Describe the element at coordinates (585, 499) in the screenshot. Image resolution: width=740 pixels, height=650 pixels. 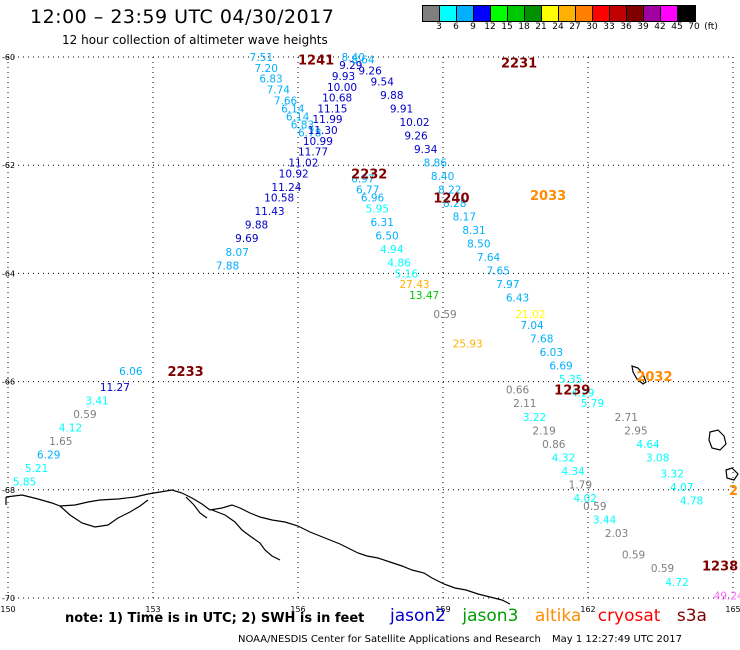
I see `wave-height-value: 4.02` at that location.